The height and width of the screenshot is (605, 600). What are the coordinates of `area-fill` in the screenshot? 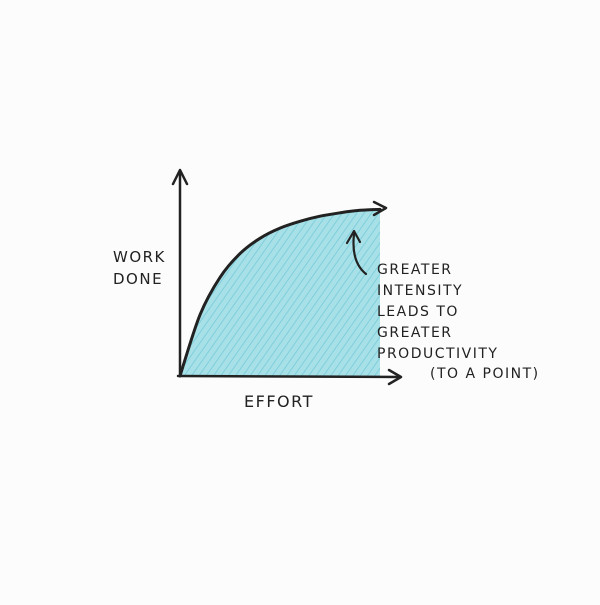 It's located at (280, 292).